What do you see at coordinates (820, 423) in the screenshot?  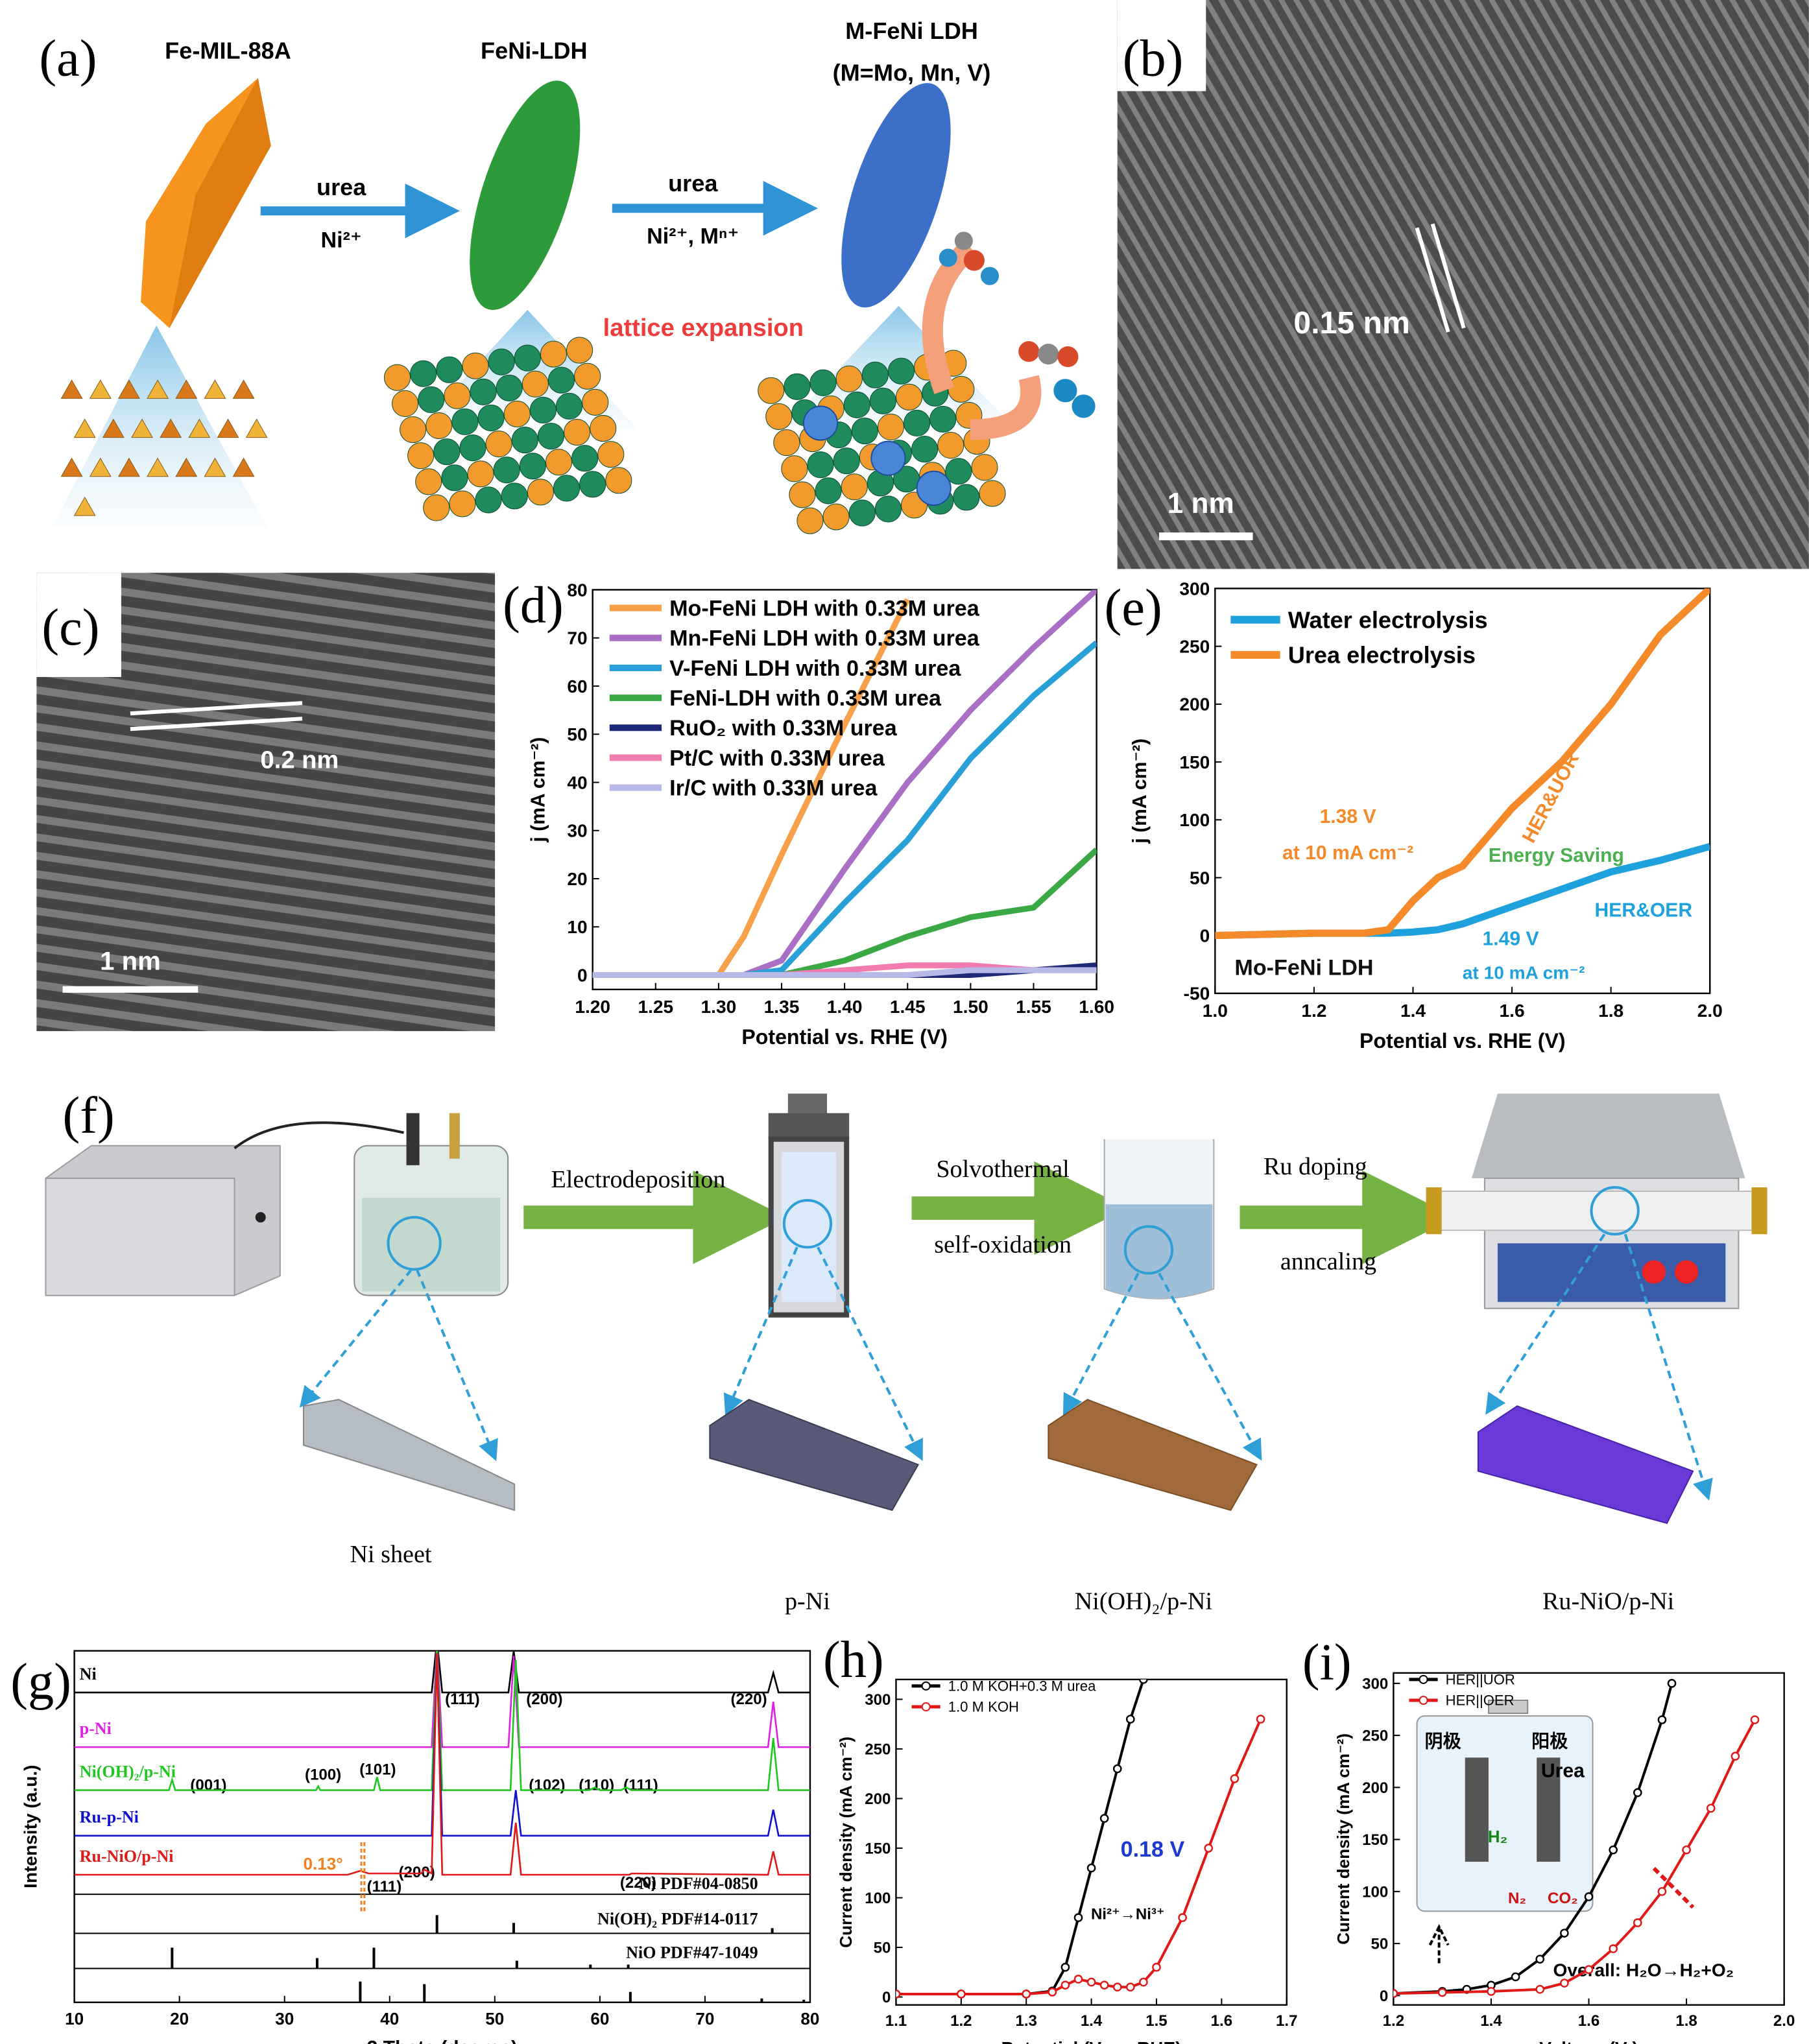 I see `dopant` at bounding box center [820, 423].